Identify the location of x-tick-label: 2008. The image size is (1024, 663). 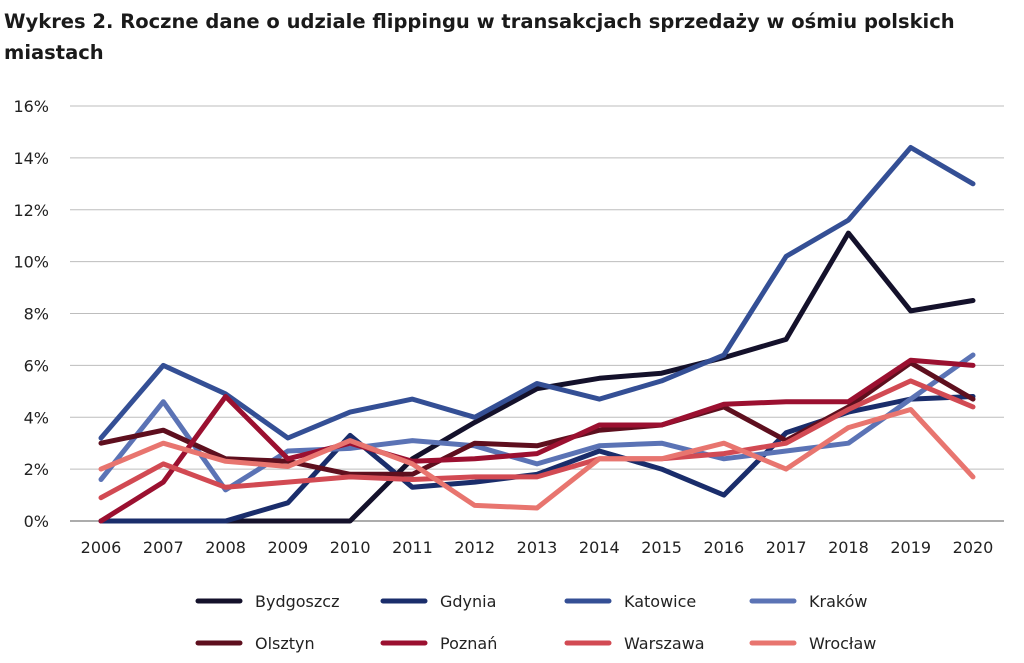
(225, 547).